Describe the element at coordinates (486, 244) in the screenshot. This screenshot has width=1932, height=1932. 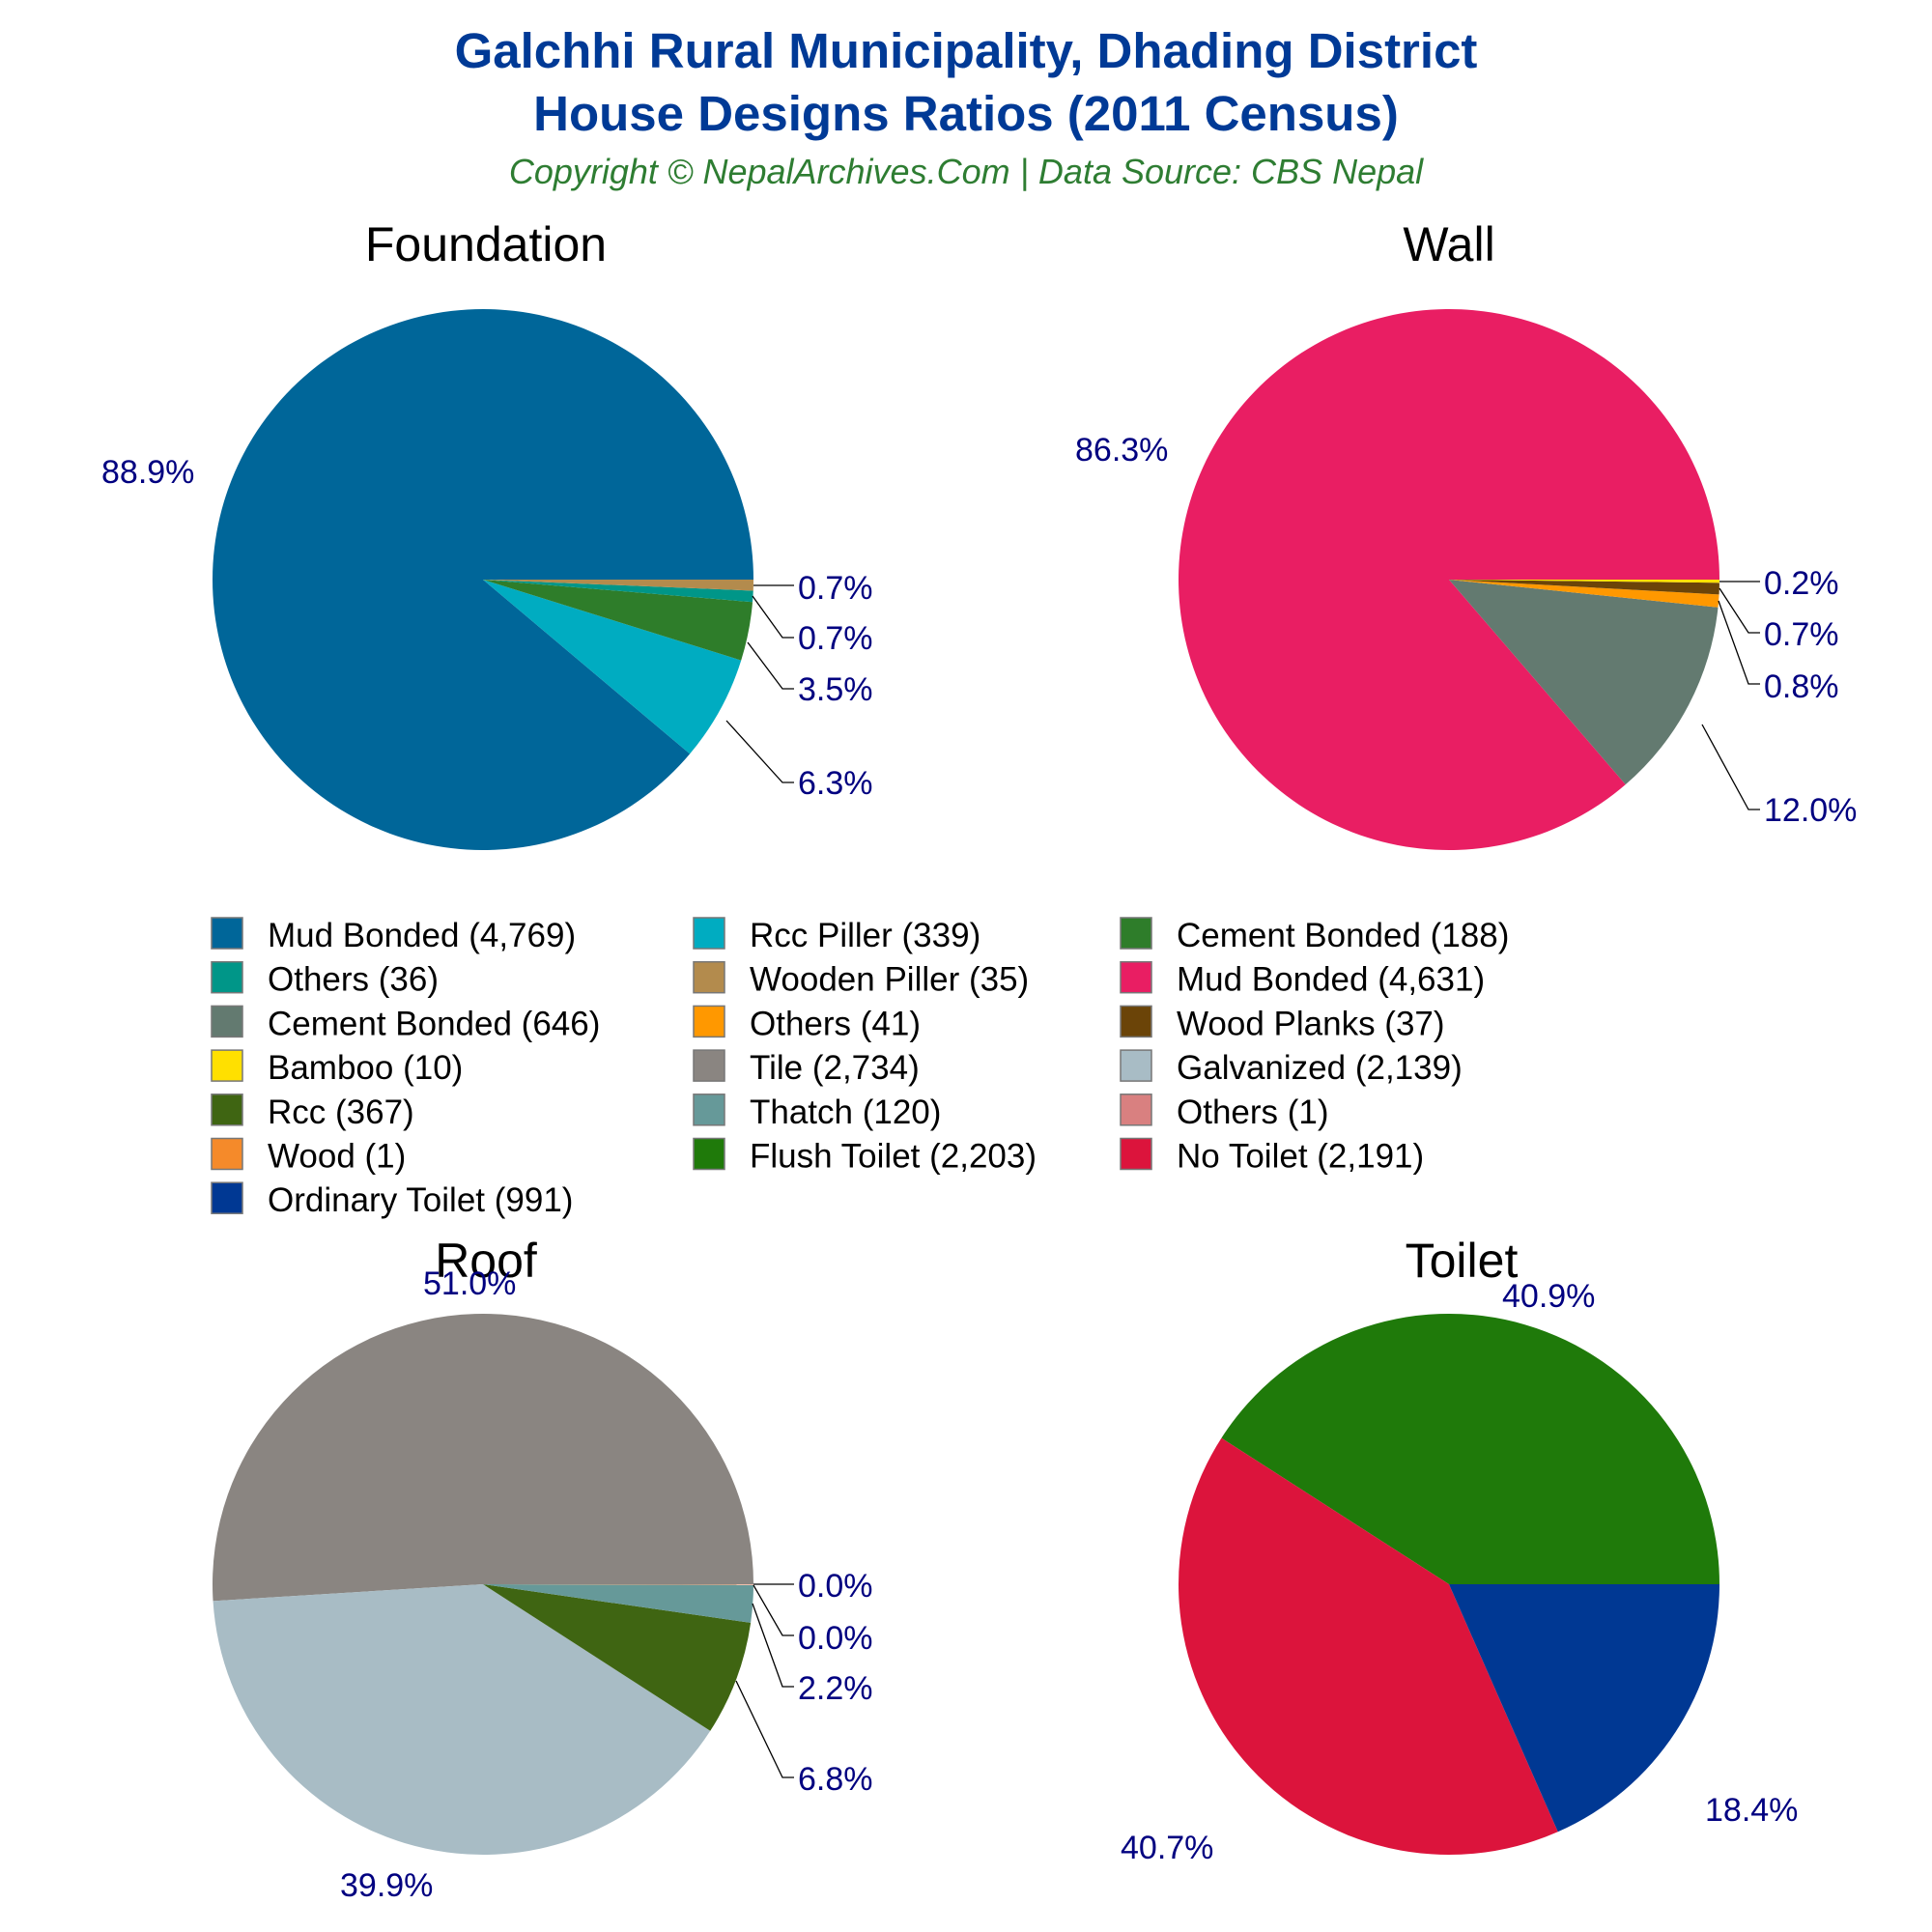
I see `pie-title-foundation: Foundation` at that location.